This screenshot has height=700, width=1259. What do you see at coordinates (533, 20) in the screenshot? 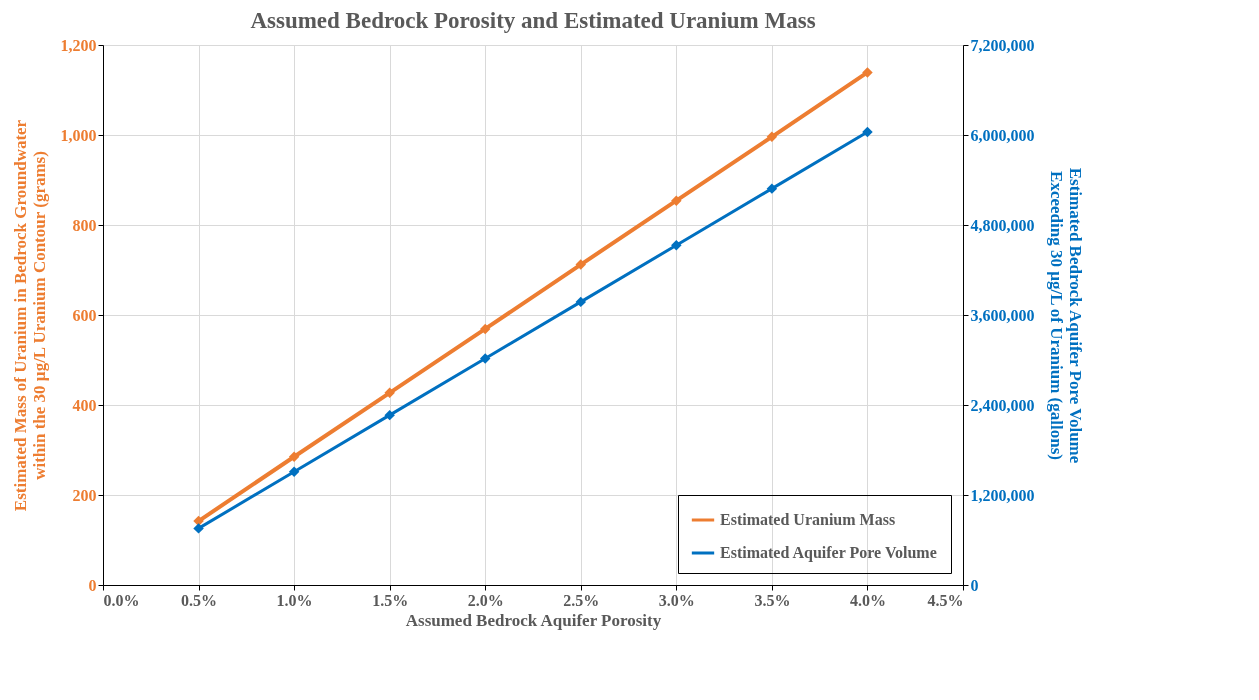
I see `chart-title: Assumed Bedrock Porosity and Estimated Uranium Mass` at bounding box center [533, 20].